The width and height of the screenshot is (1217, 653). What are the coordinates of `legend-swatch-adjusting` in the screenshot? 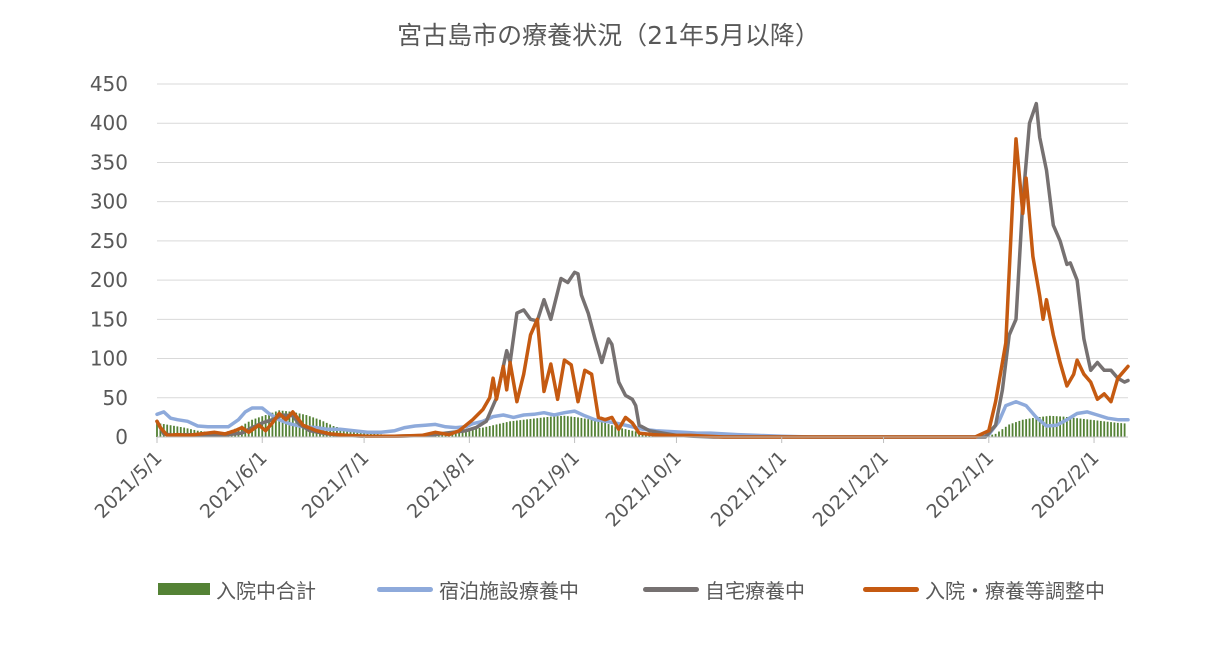 It's located at (891, 589).